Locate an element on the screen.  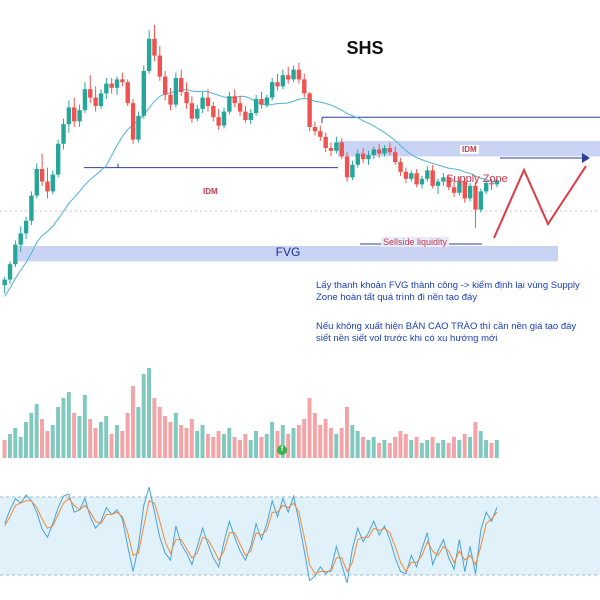
indicator-function-icon: f is located at coordinates (282, 450).